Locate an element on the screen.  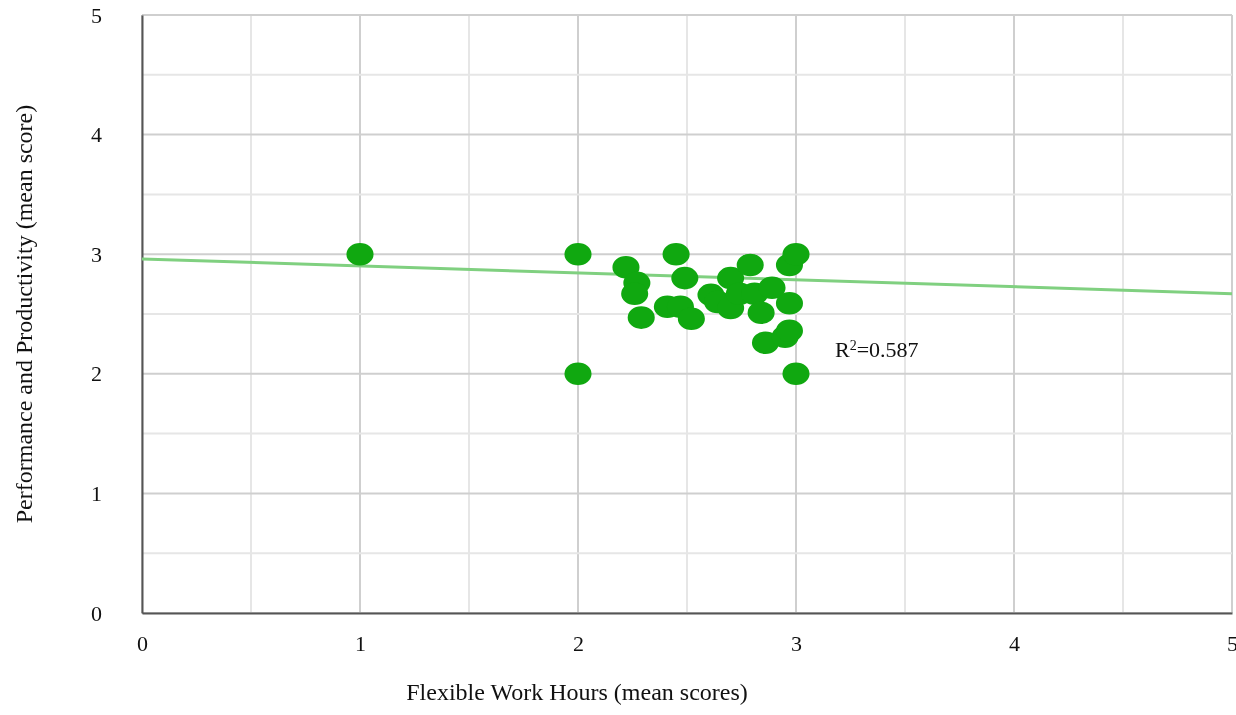
x-tick-label: 0 is located at coordinates (142, 643).